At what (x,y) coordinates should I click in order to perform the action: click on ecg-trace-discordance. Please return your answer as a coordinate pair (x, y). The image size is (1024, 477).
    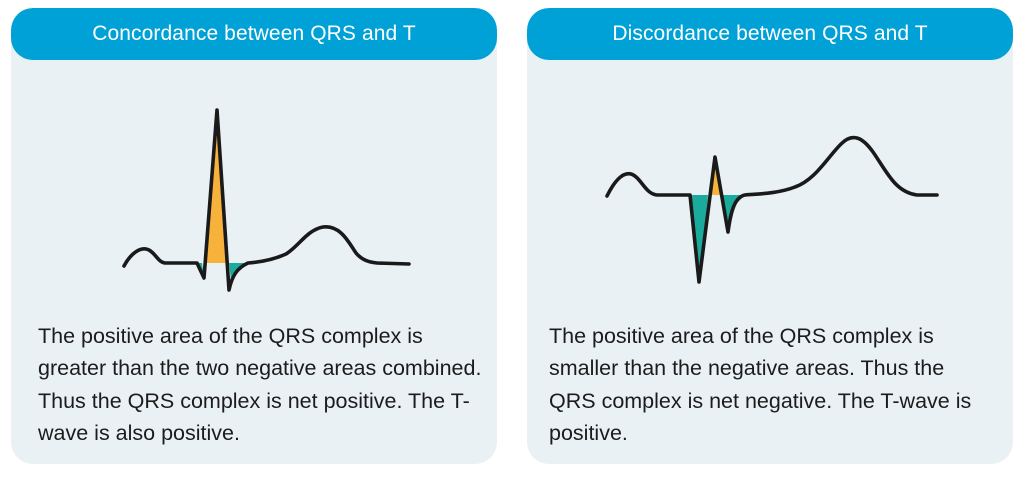
    Looking at the image, I should click on (772, 209).